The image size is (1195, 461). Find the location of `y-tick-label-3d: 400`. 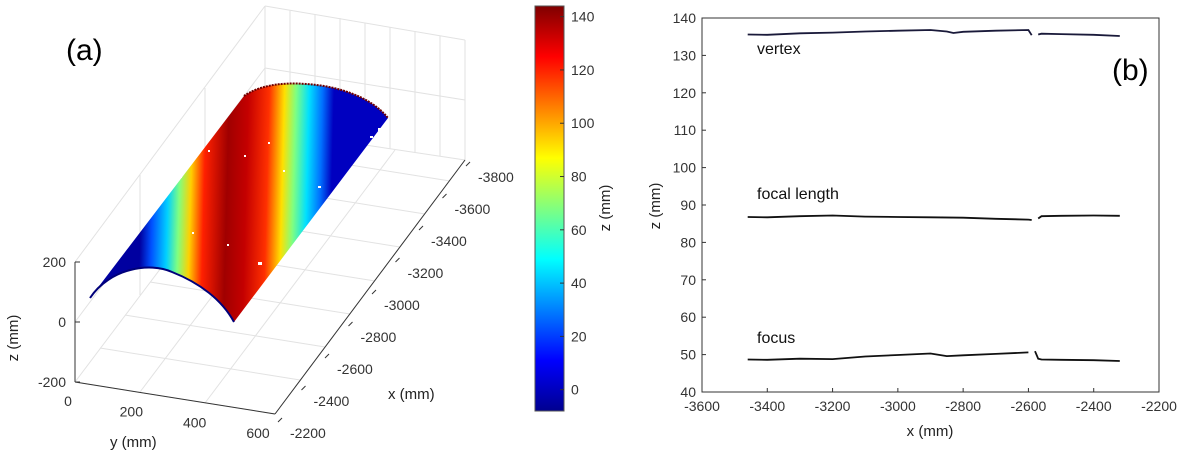

y-tick-label-3d: 400 is located at coordinates (195, 422).